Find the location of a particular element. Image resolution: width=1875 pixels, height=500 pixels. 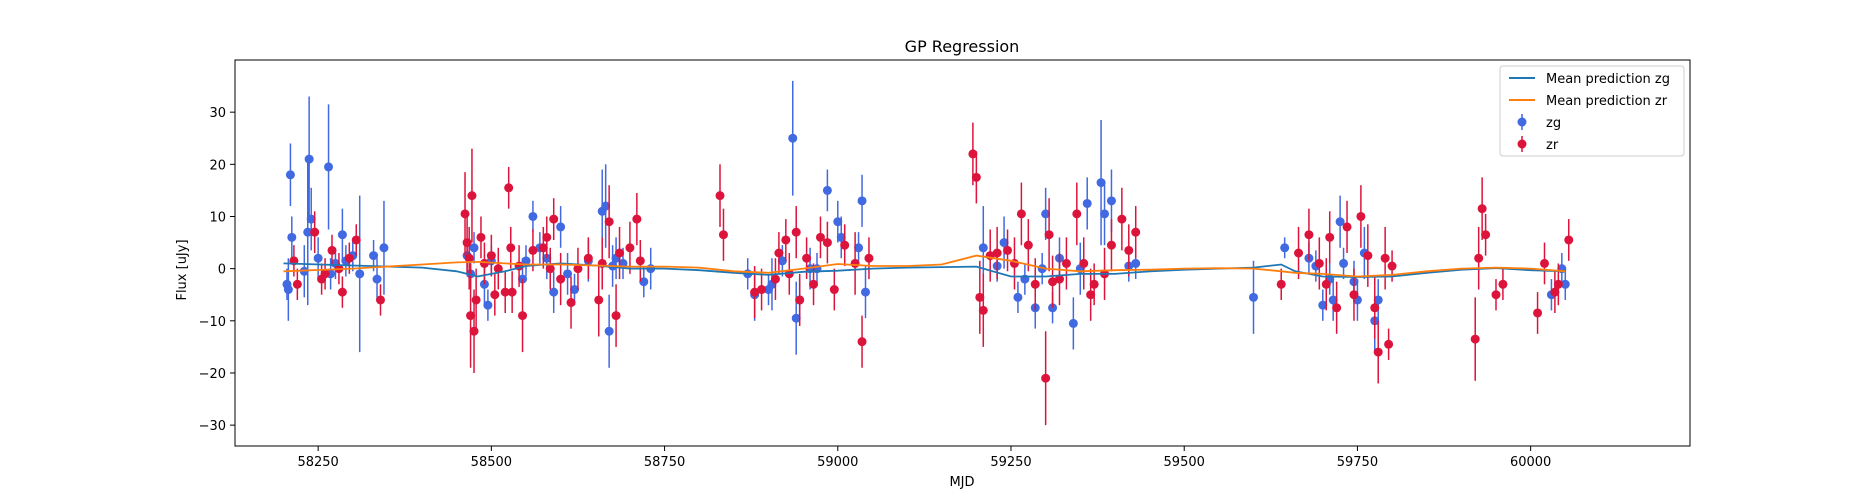

y-tick-label: −10 is located at coordinates (212, 322).